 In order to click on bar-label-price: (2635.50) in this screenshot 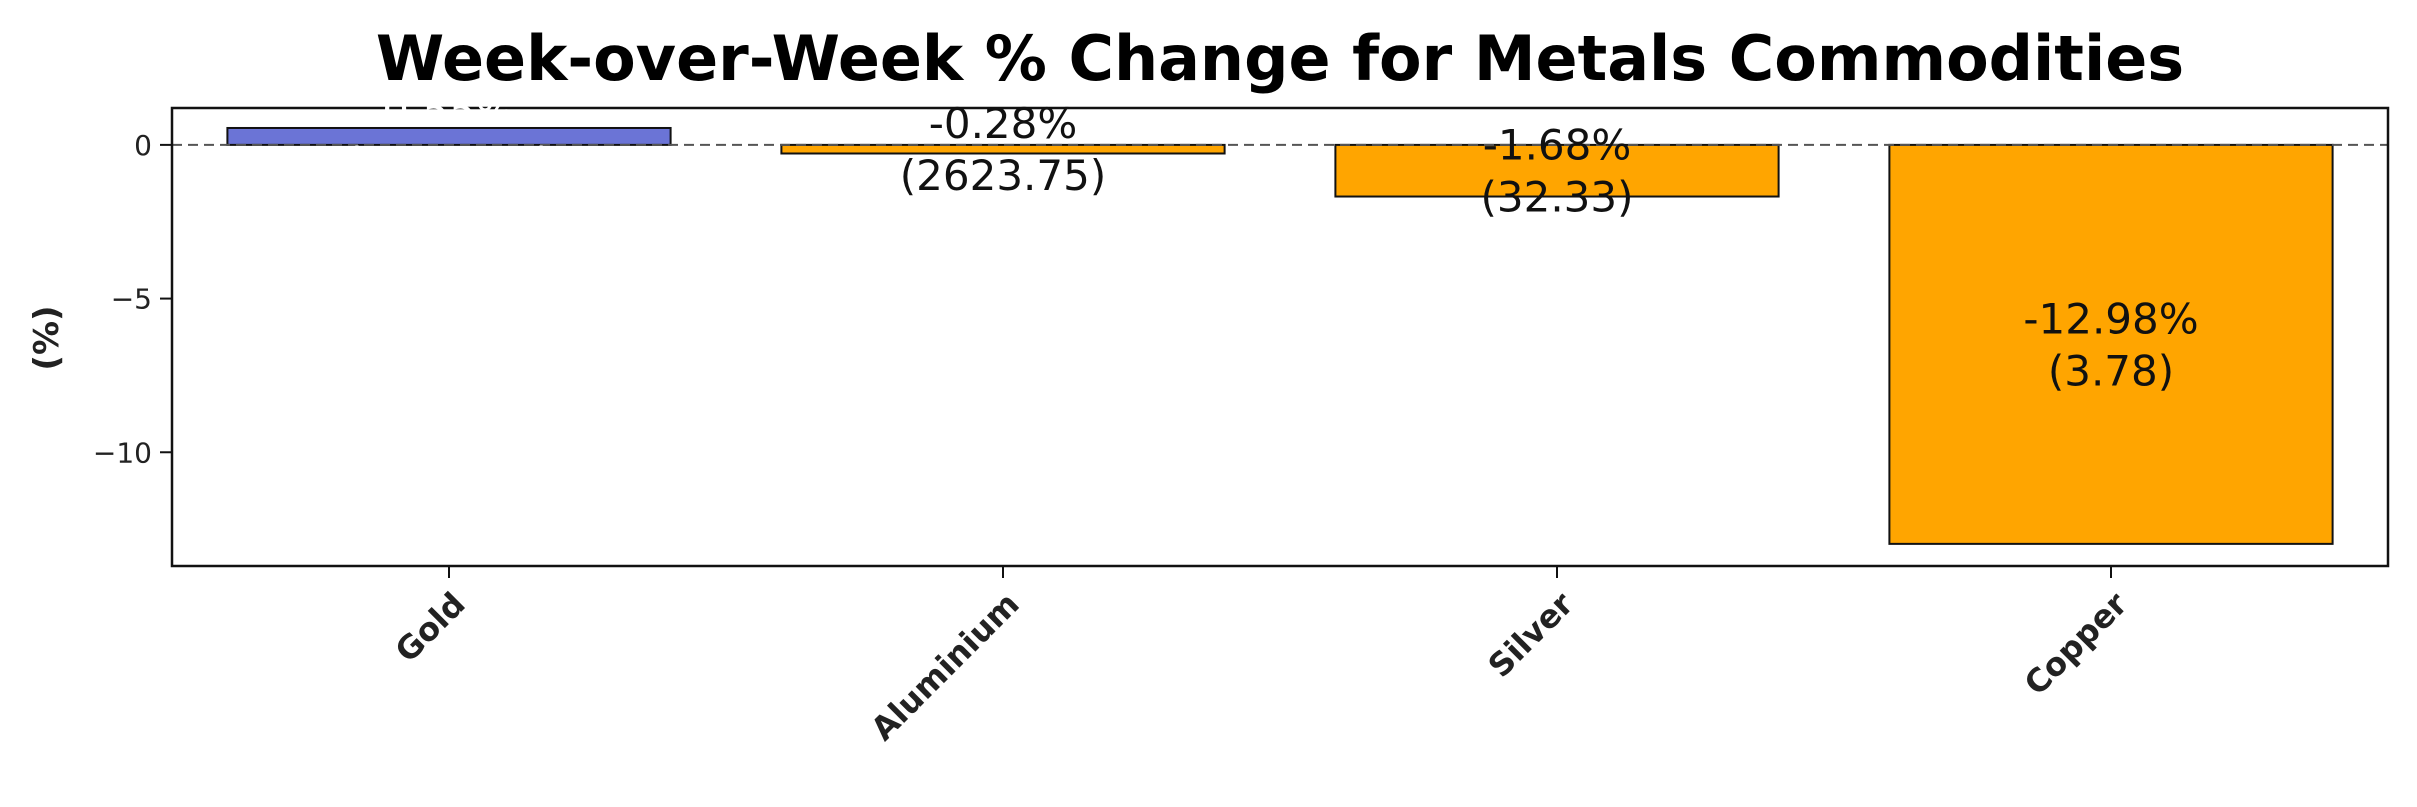, I will do `click(449, 162)`.